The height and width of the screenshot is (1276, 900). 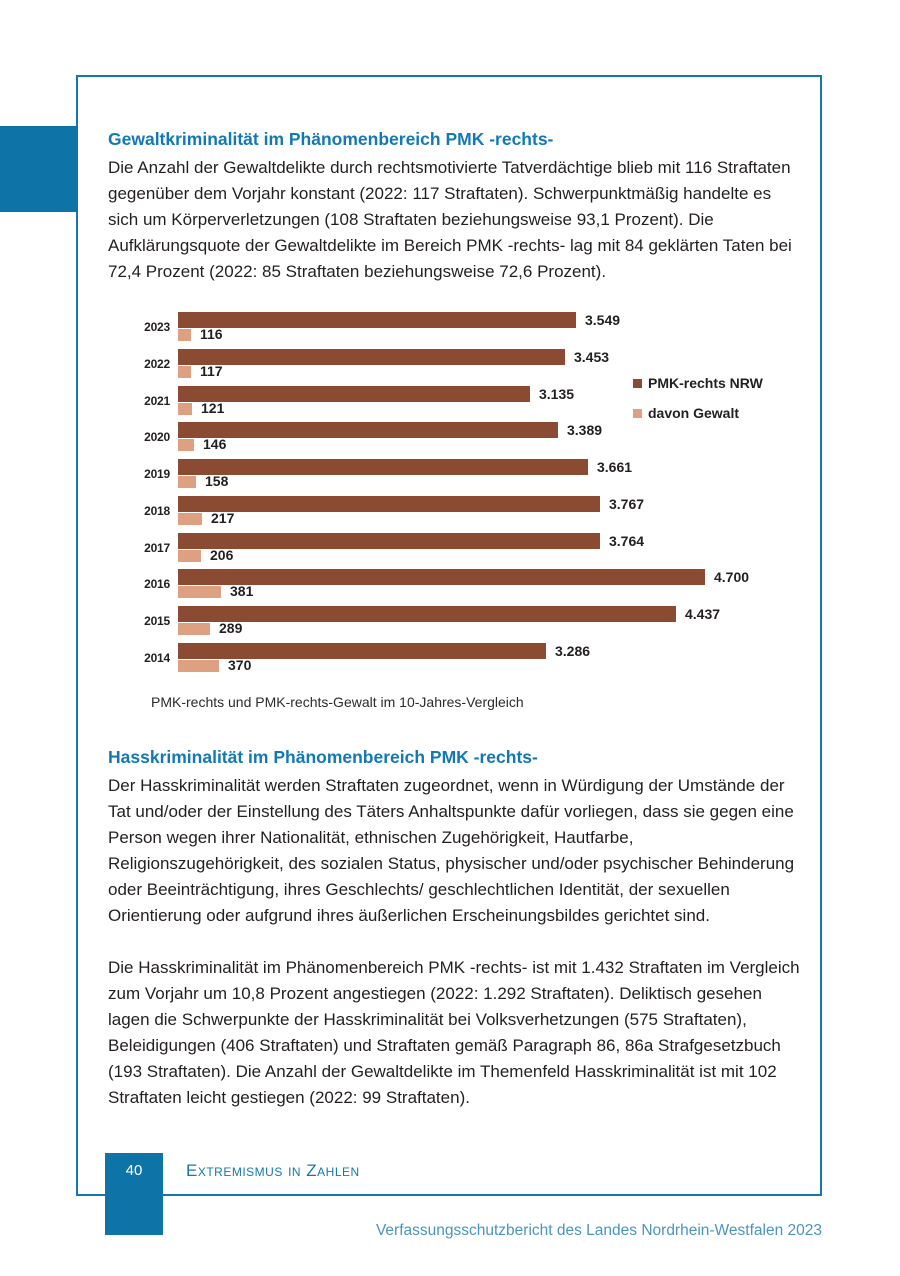 What do you see at coordinates (242, 591) in the screenshot?
I see `bar-gewalt-value-2016: 381` at bounding box center [242, 591].